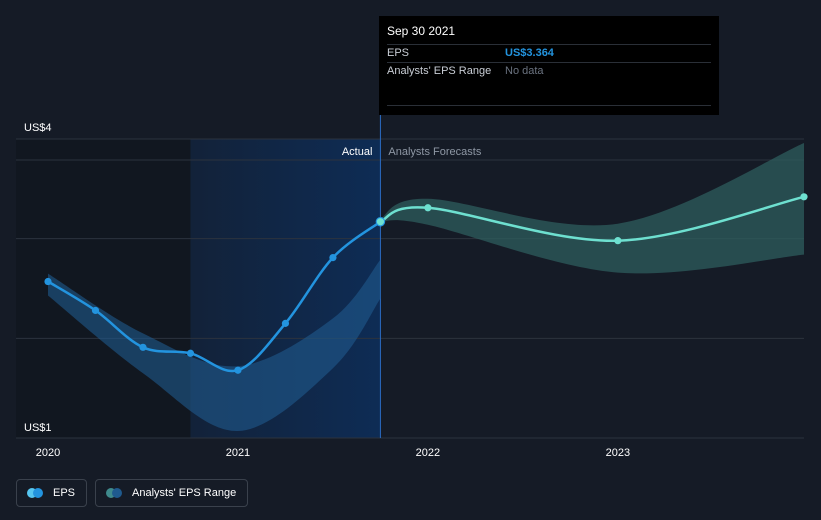  I want to click on y-tick-bottom: US$1, so click(38, 428).